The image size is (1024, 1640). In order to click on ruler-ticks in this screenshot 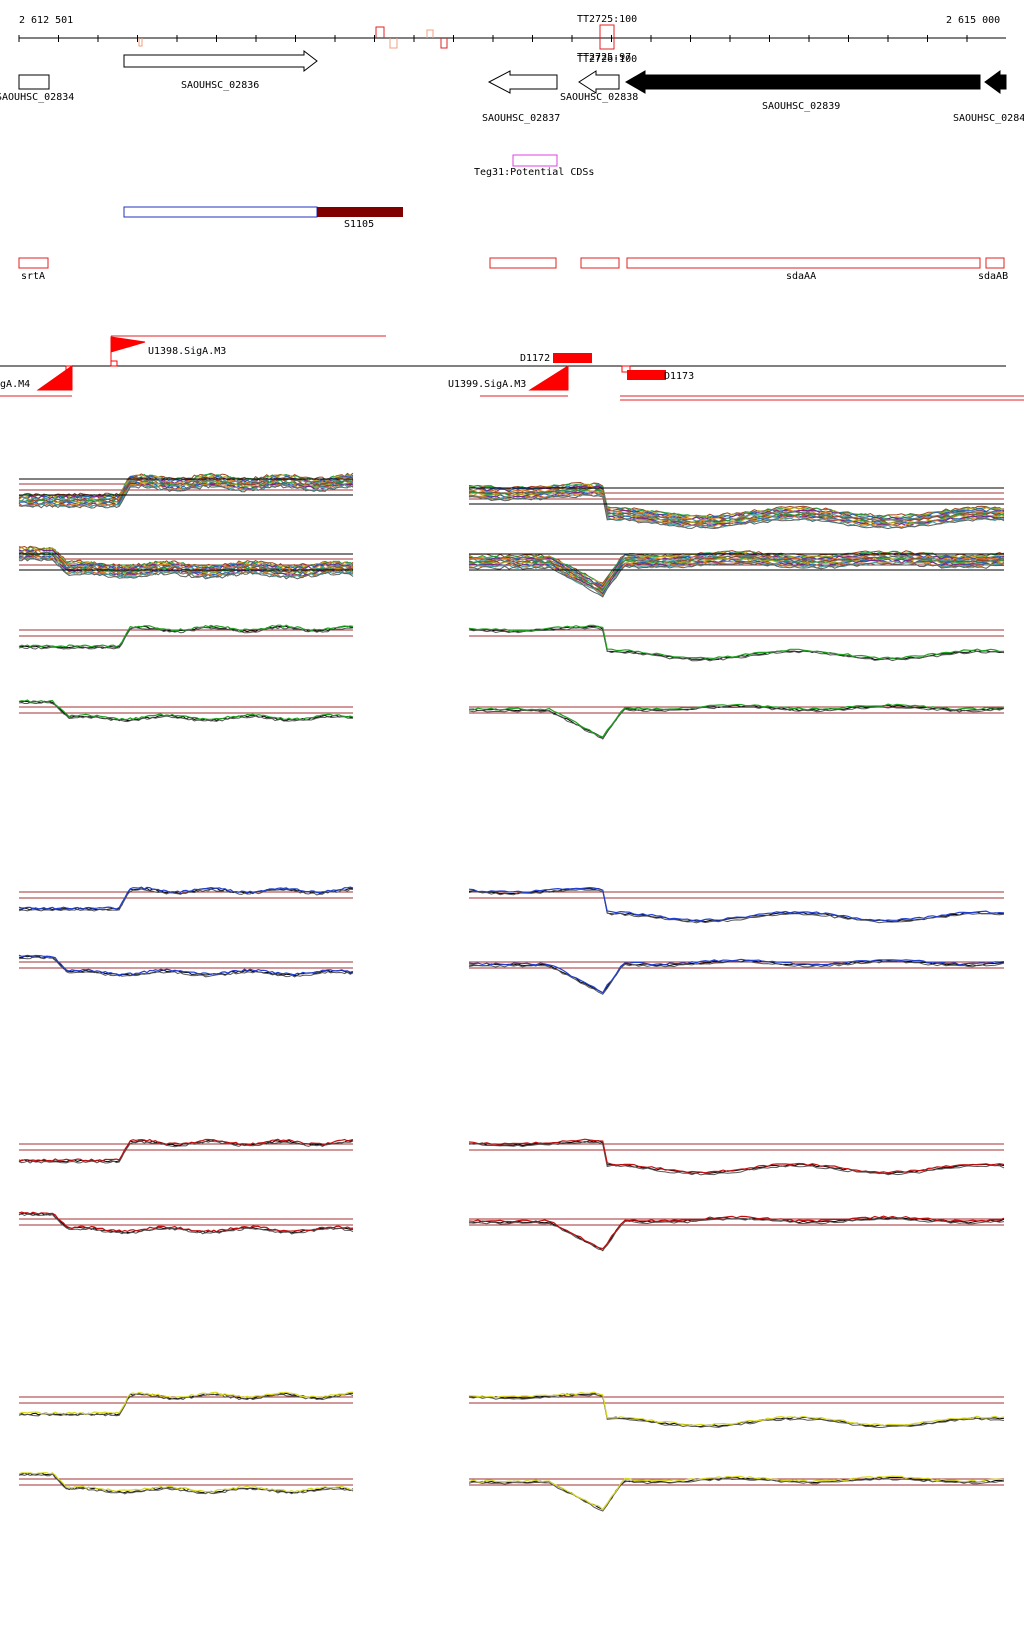, I will do `click(493, 38)`.